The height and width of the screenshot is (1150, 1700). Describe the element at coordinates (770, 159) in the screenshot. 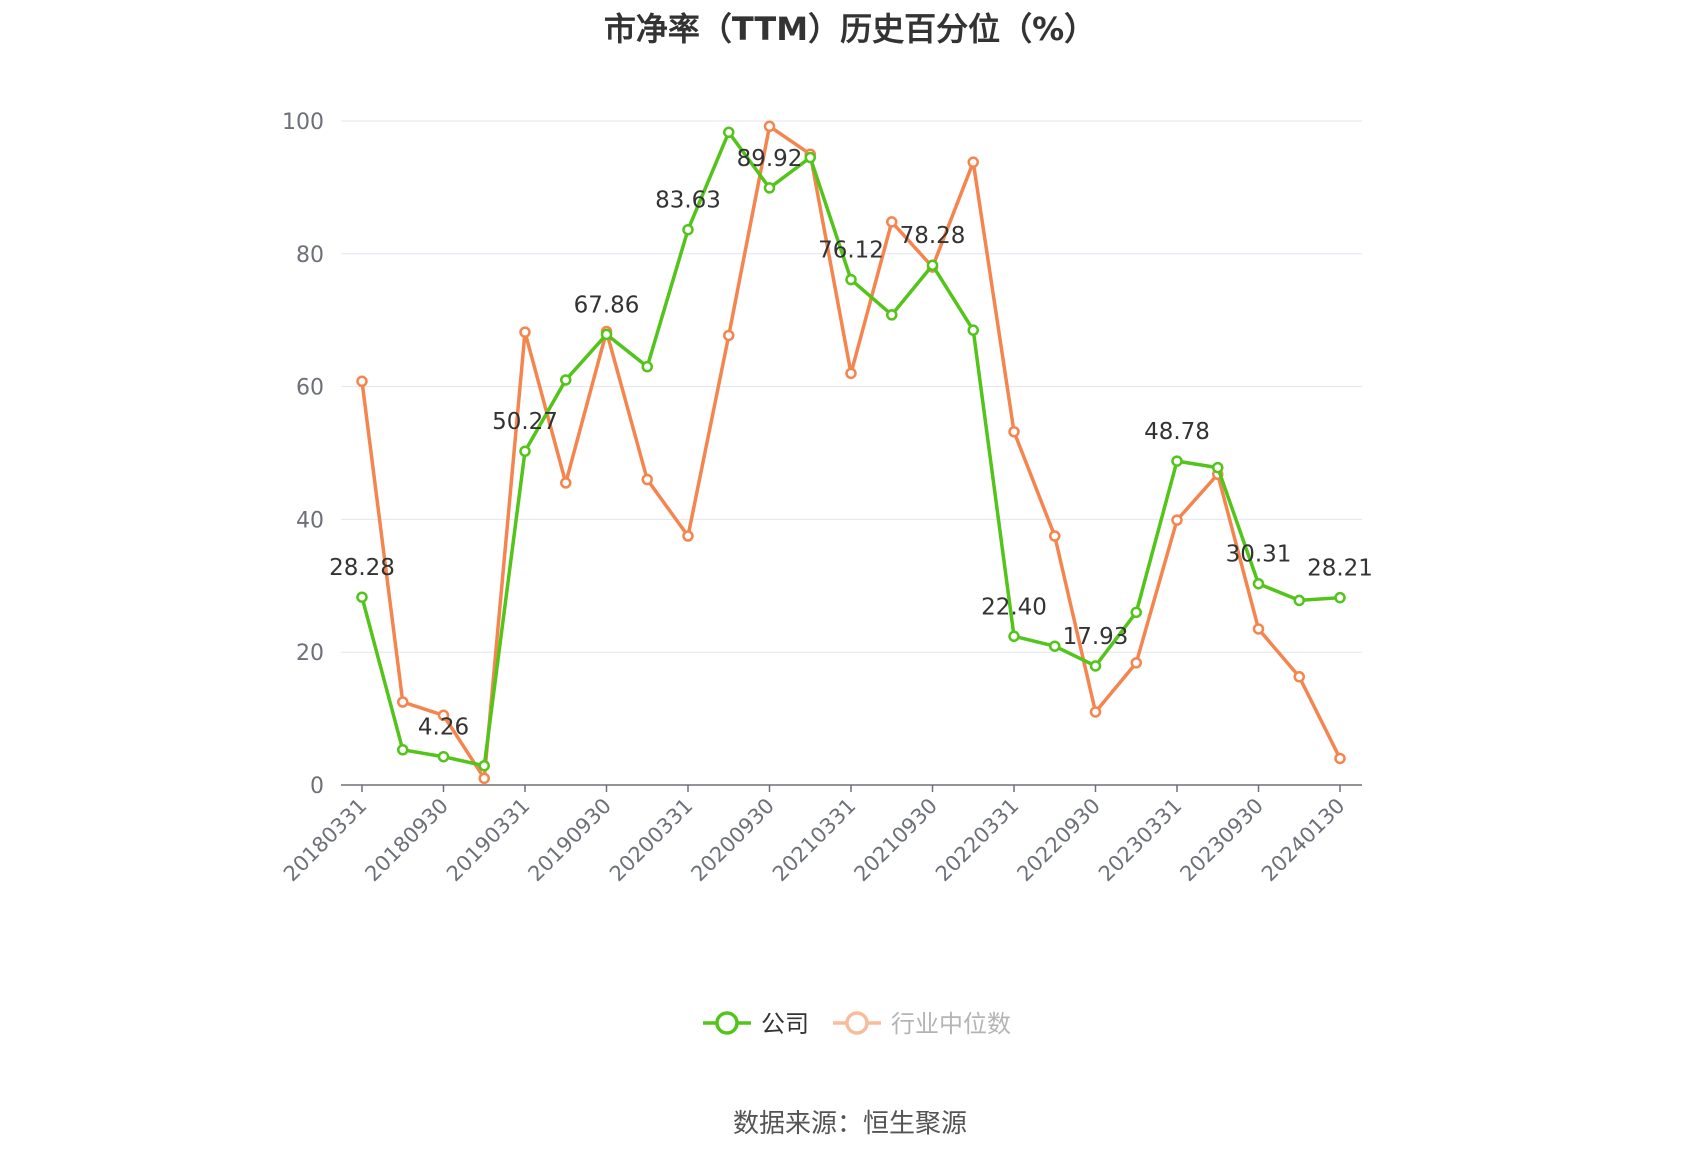

I see `data-label: 89.92` at that location.